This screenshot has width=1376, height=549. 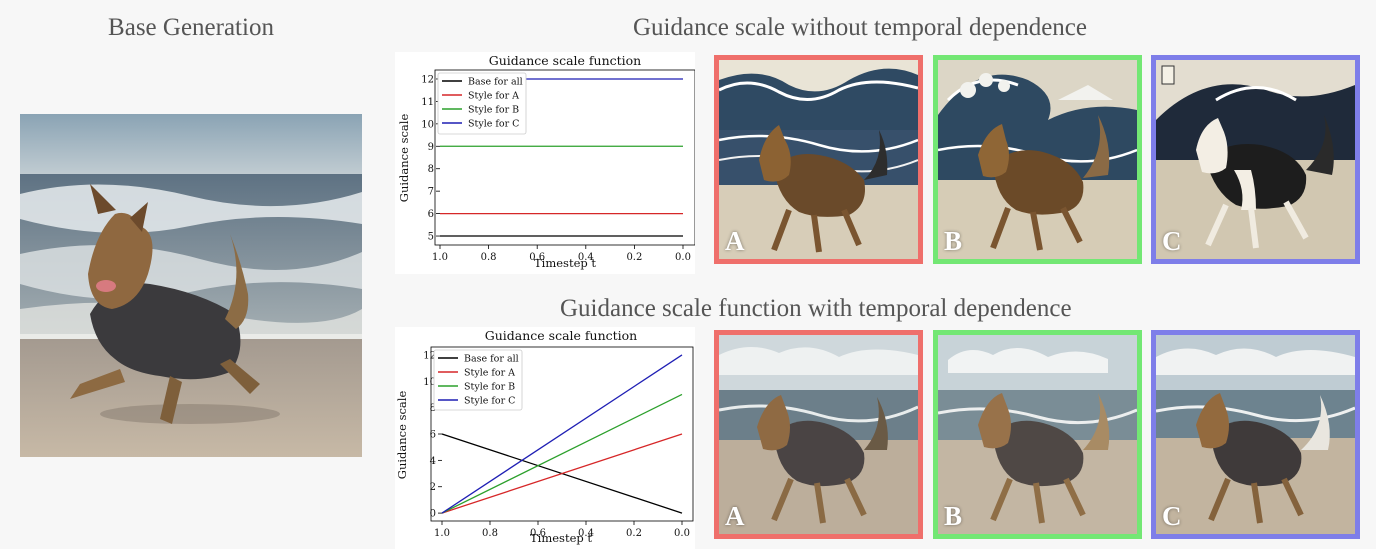 I want to click on y-tick-label: 5, so click(x=431, y=237).